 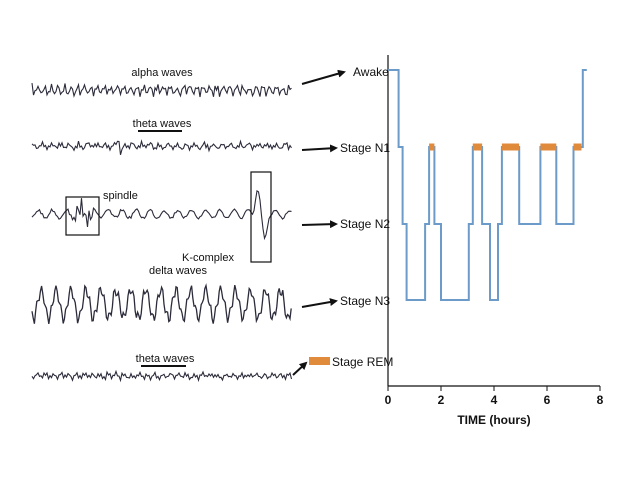 What do you see at coordinates (365, 224) in the screenshot?
I see `stage-label-n2: Stage N2` at bounding box center [365, 224].